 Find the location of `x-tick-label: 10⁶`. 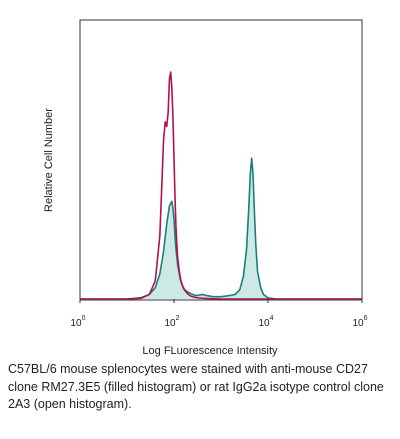

x-tick-label: 10⁶ is located at coordinates (359, 322).